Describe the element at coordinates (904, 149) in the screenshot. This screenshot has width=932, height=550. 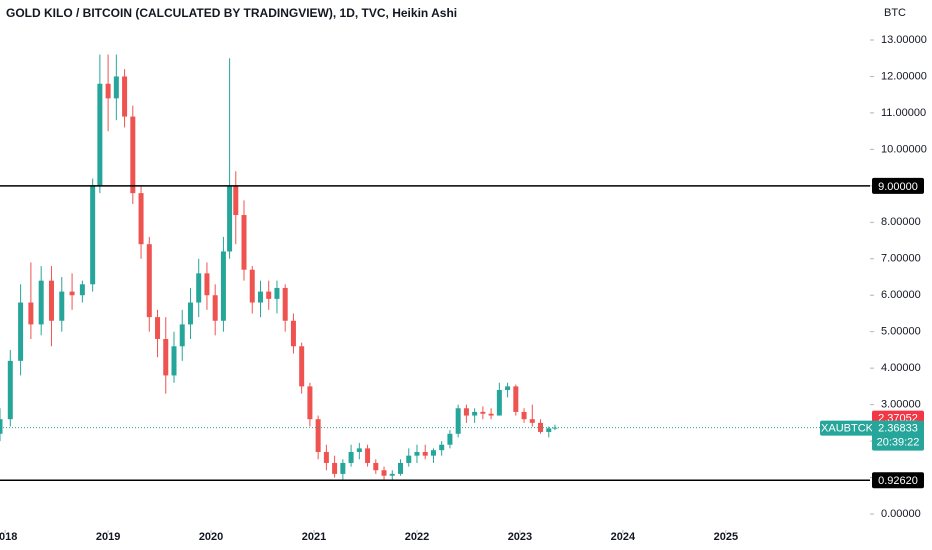
I see `y-tick-label: 10.00000` at that location.